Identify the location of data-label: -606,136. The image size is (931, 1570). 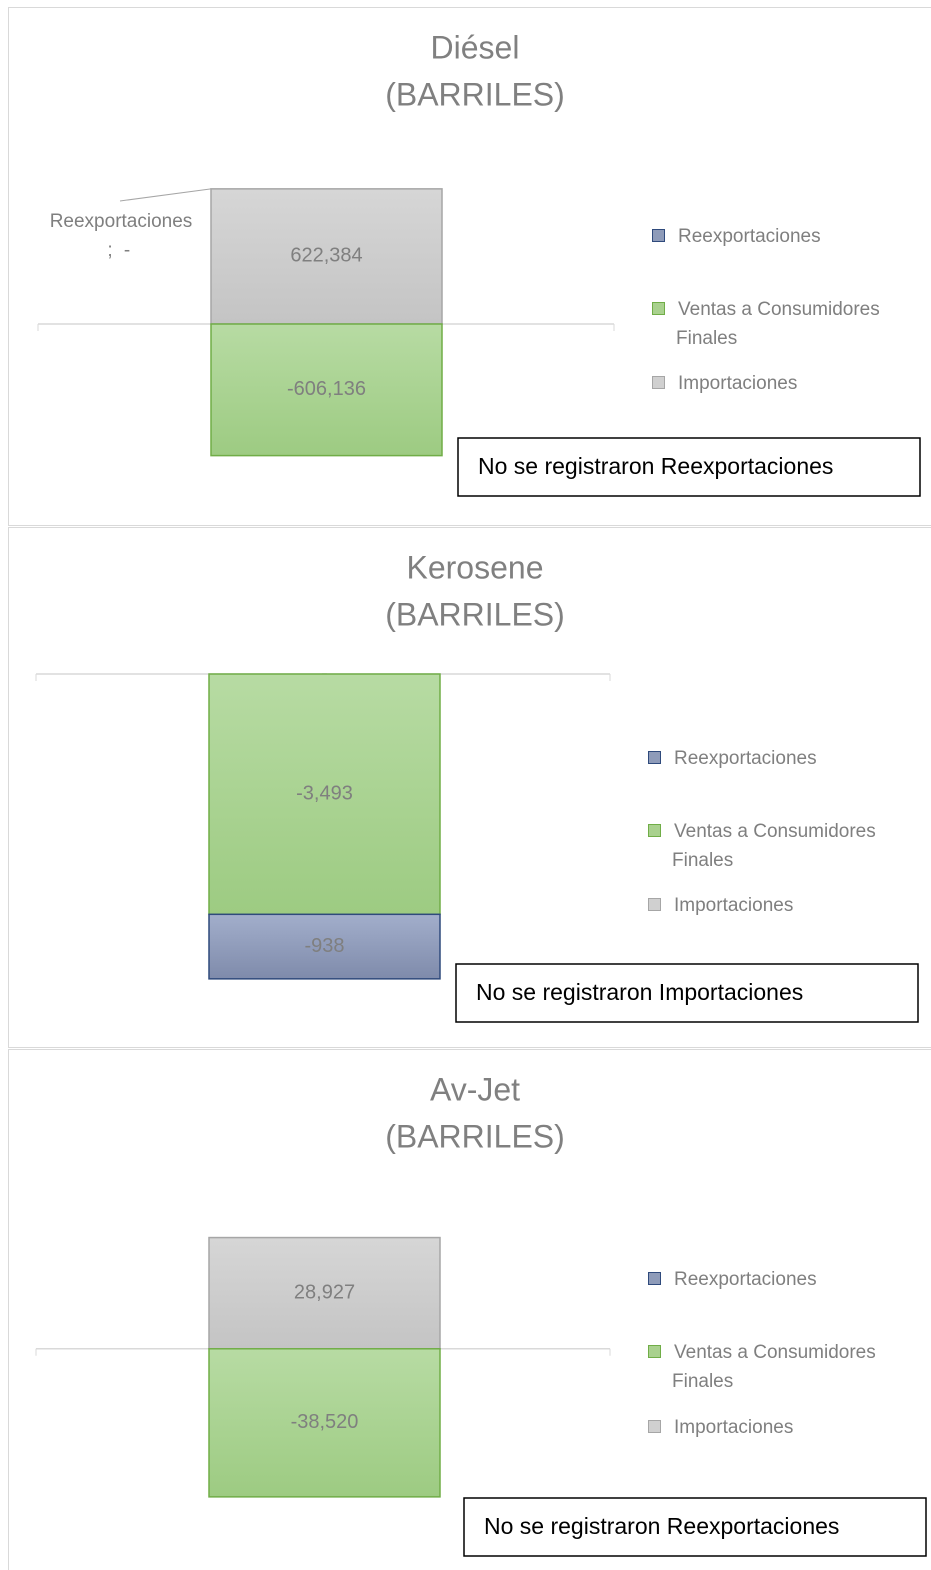
(326, 389).